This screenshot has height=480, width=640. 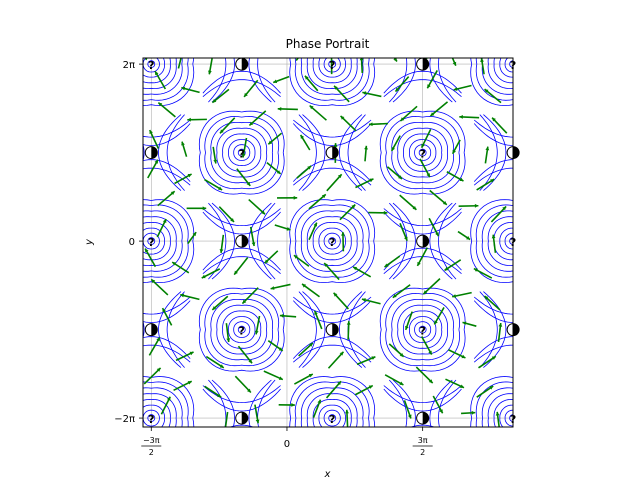 I want to click on x-tick-label: 3π, so click(x=423, y=440).